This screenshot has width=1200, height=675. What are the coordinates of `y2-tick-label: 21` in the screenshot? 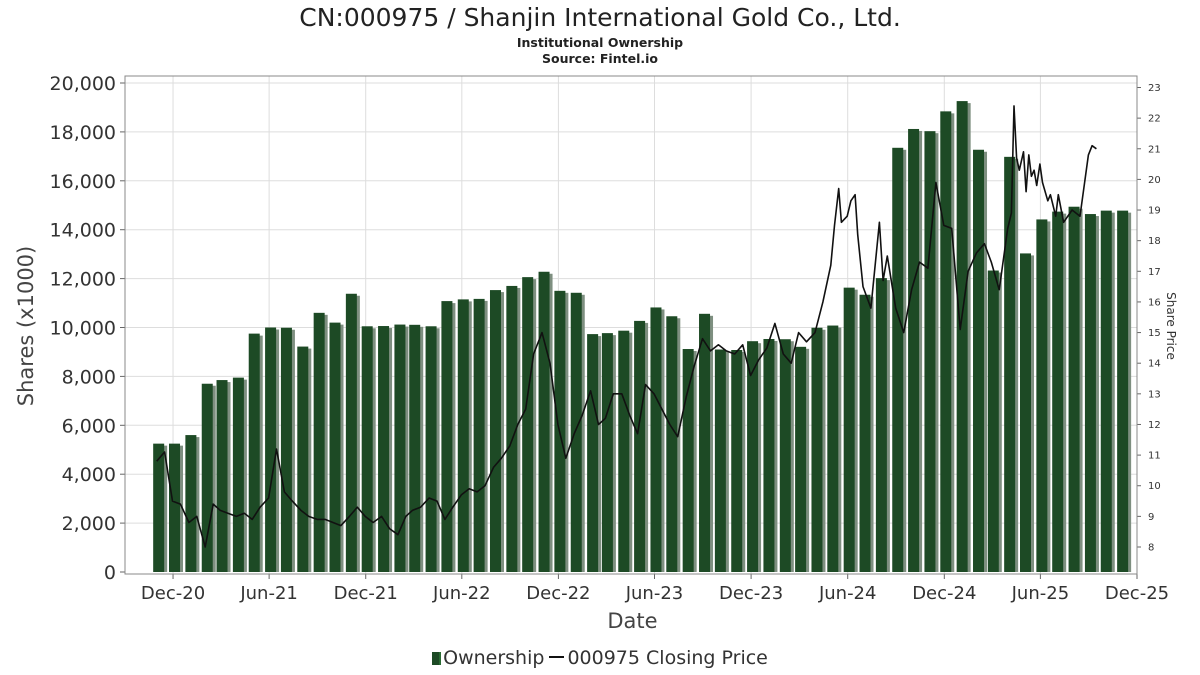 It's located at (1154, 149).